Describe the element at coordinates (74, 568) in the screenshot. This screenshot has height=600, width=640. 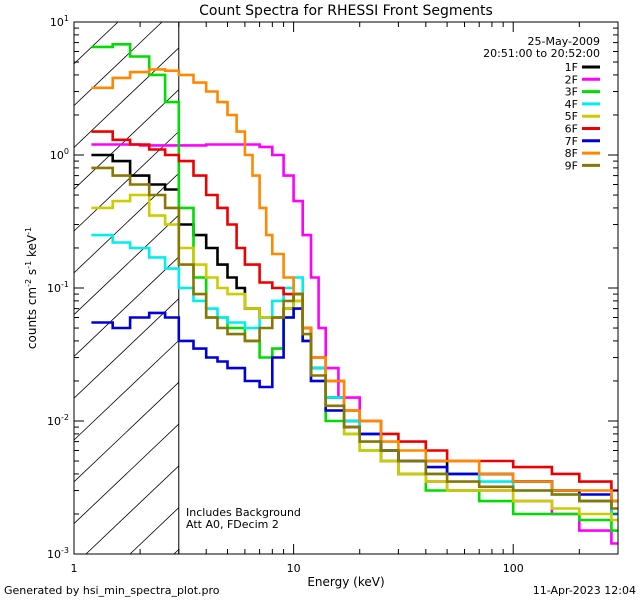
I see `x-tick-label: 1` at that location.